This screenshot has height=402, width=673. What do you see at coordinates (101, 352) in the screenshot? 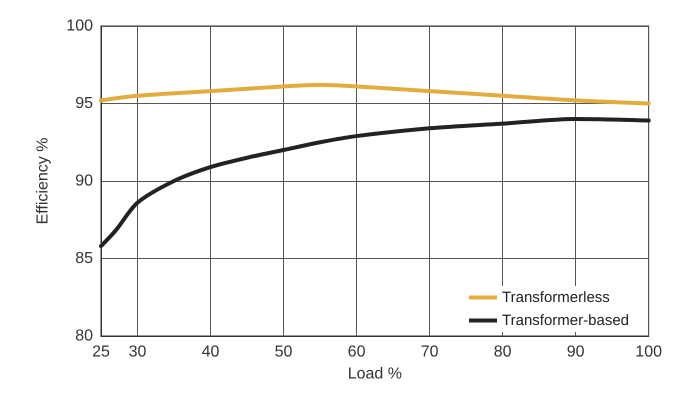
I see `x-tick-label: 25` at bounding box center [101, 352].